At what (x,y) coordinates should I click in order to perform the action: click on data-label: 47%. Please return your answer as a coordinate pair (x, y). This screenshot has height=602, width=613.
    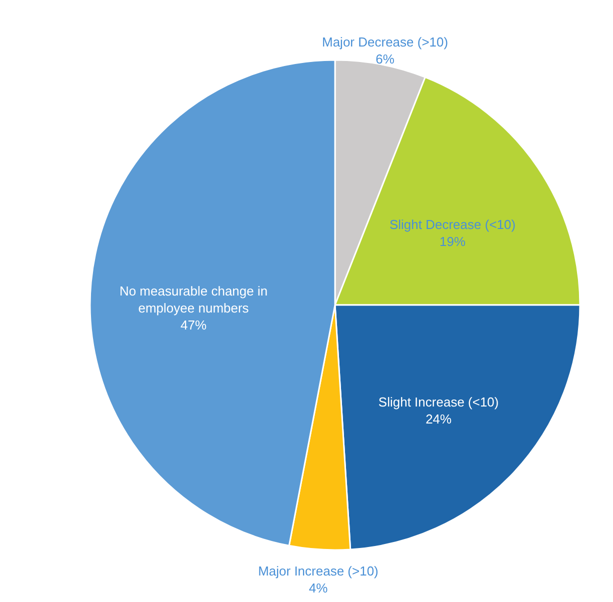
    Looking at the image, I should click on (193, 325).